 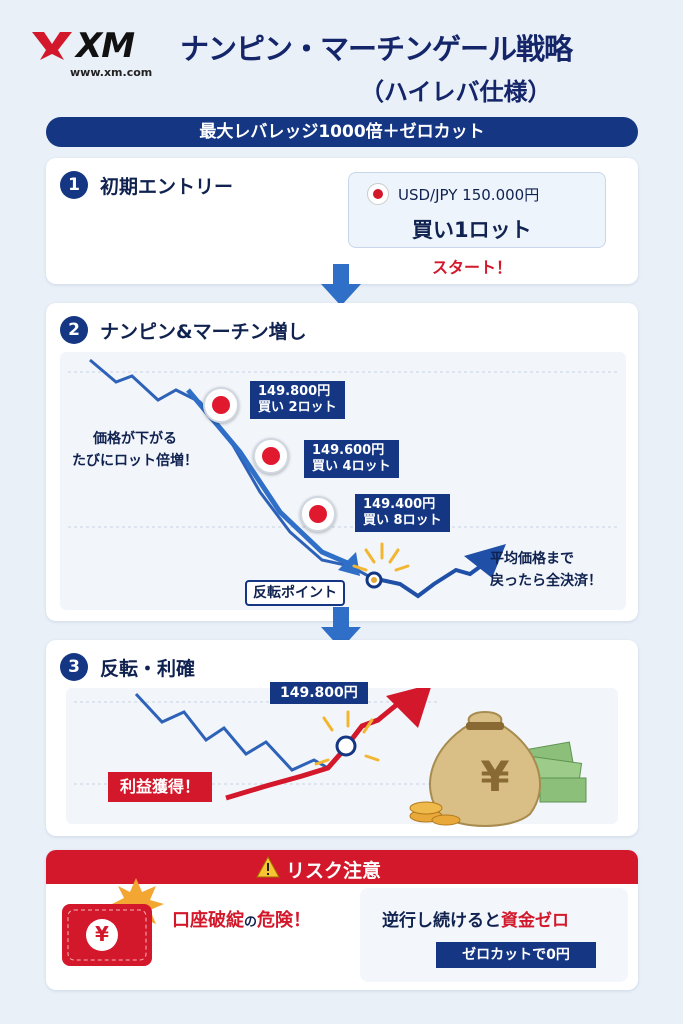 I want to click on lot-double-note-line2: たびにロット倍増！, so click(x=135, y=461).